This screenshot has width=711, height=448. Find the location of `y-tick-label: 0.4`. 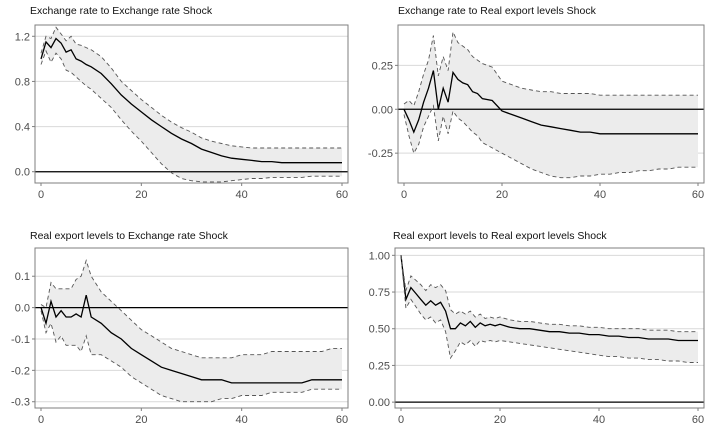

y-tick-label: 0.4 is located at coordinates (22, 128).